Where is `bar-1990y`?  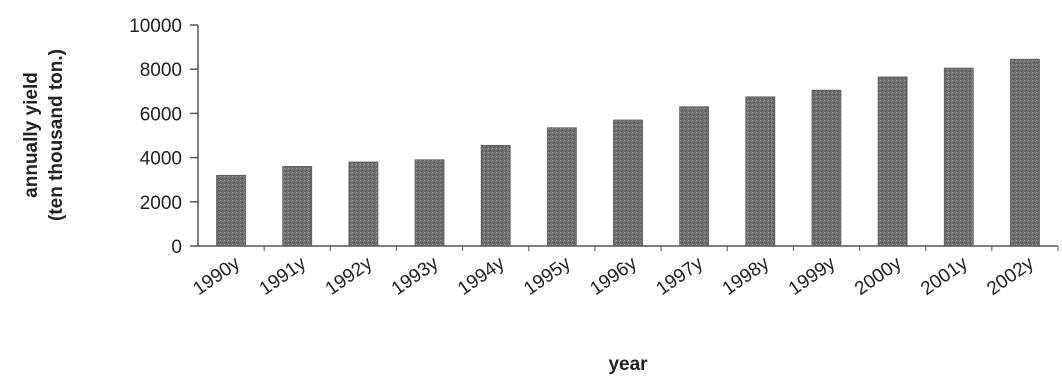
bar-1990y is located at coordinates (231, 210).